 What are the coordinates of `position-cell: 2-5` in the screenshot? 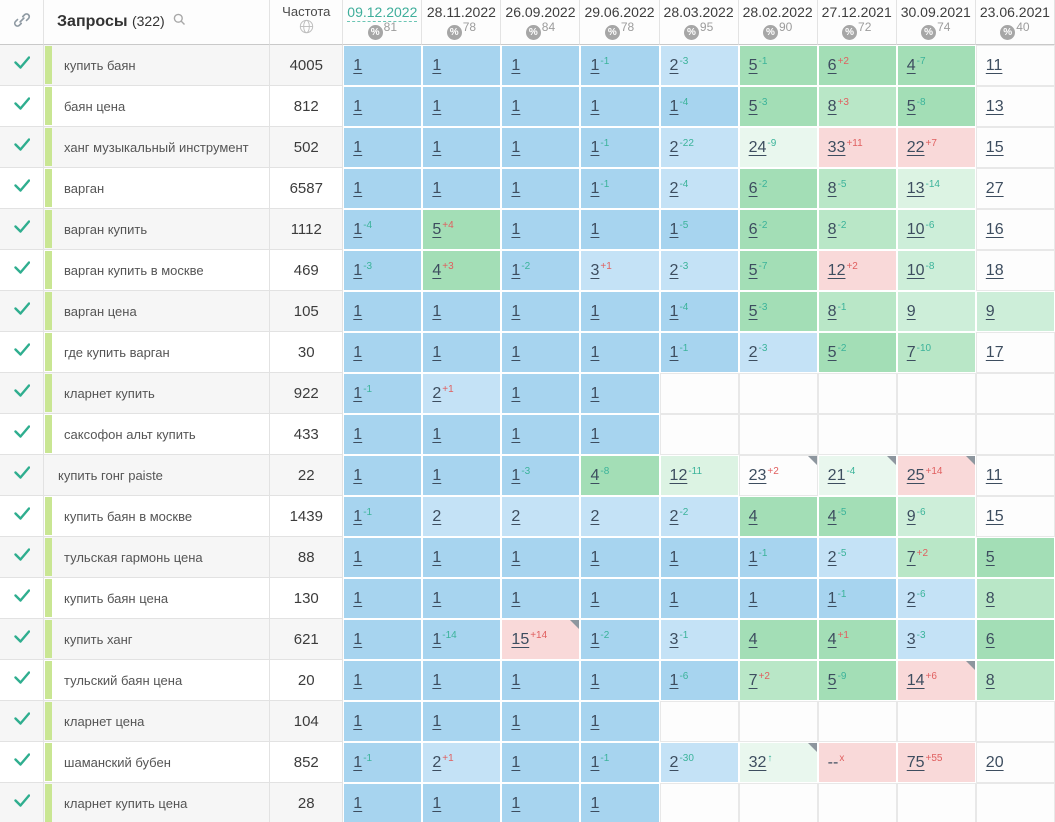 It's located at (857, 557).